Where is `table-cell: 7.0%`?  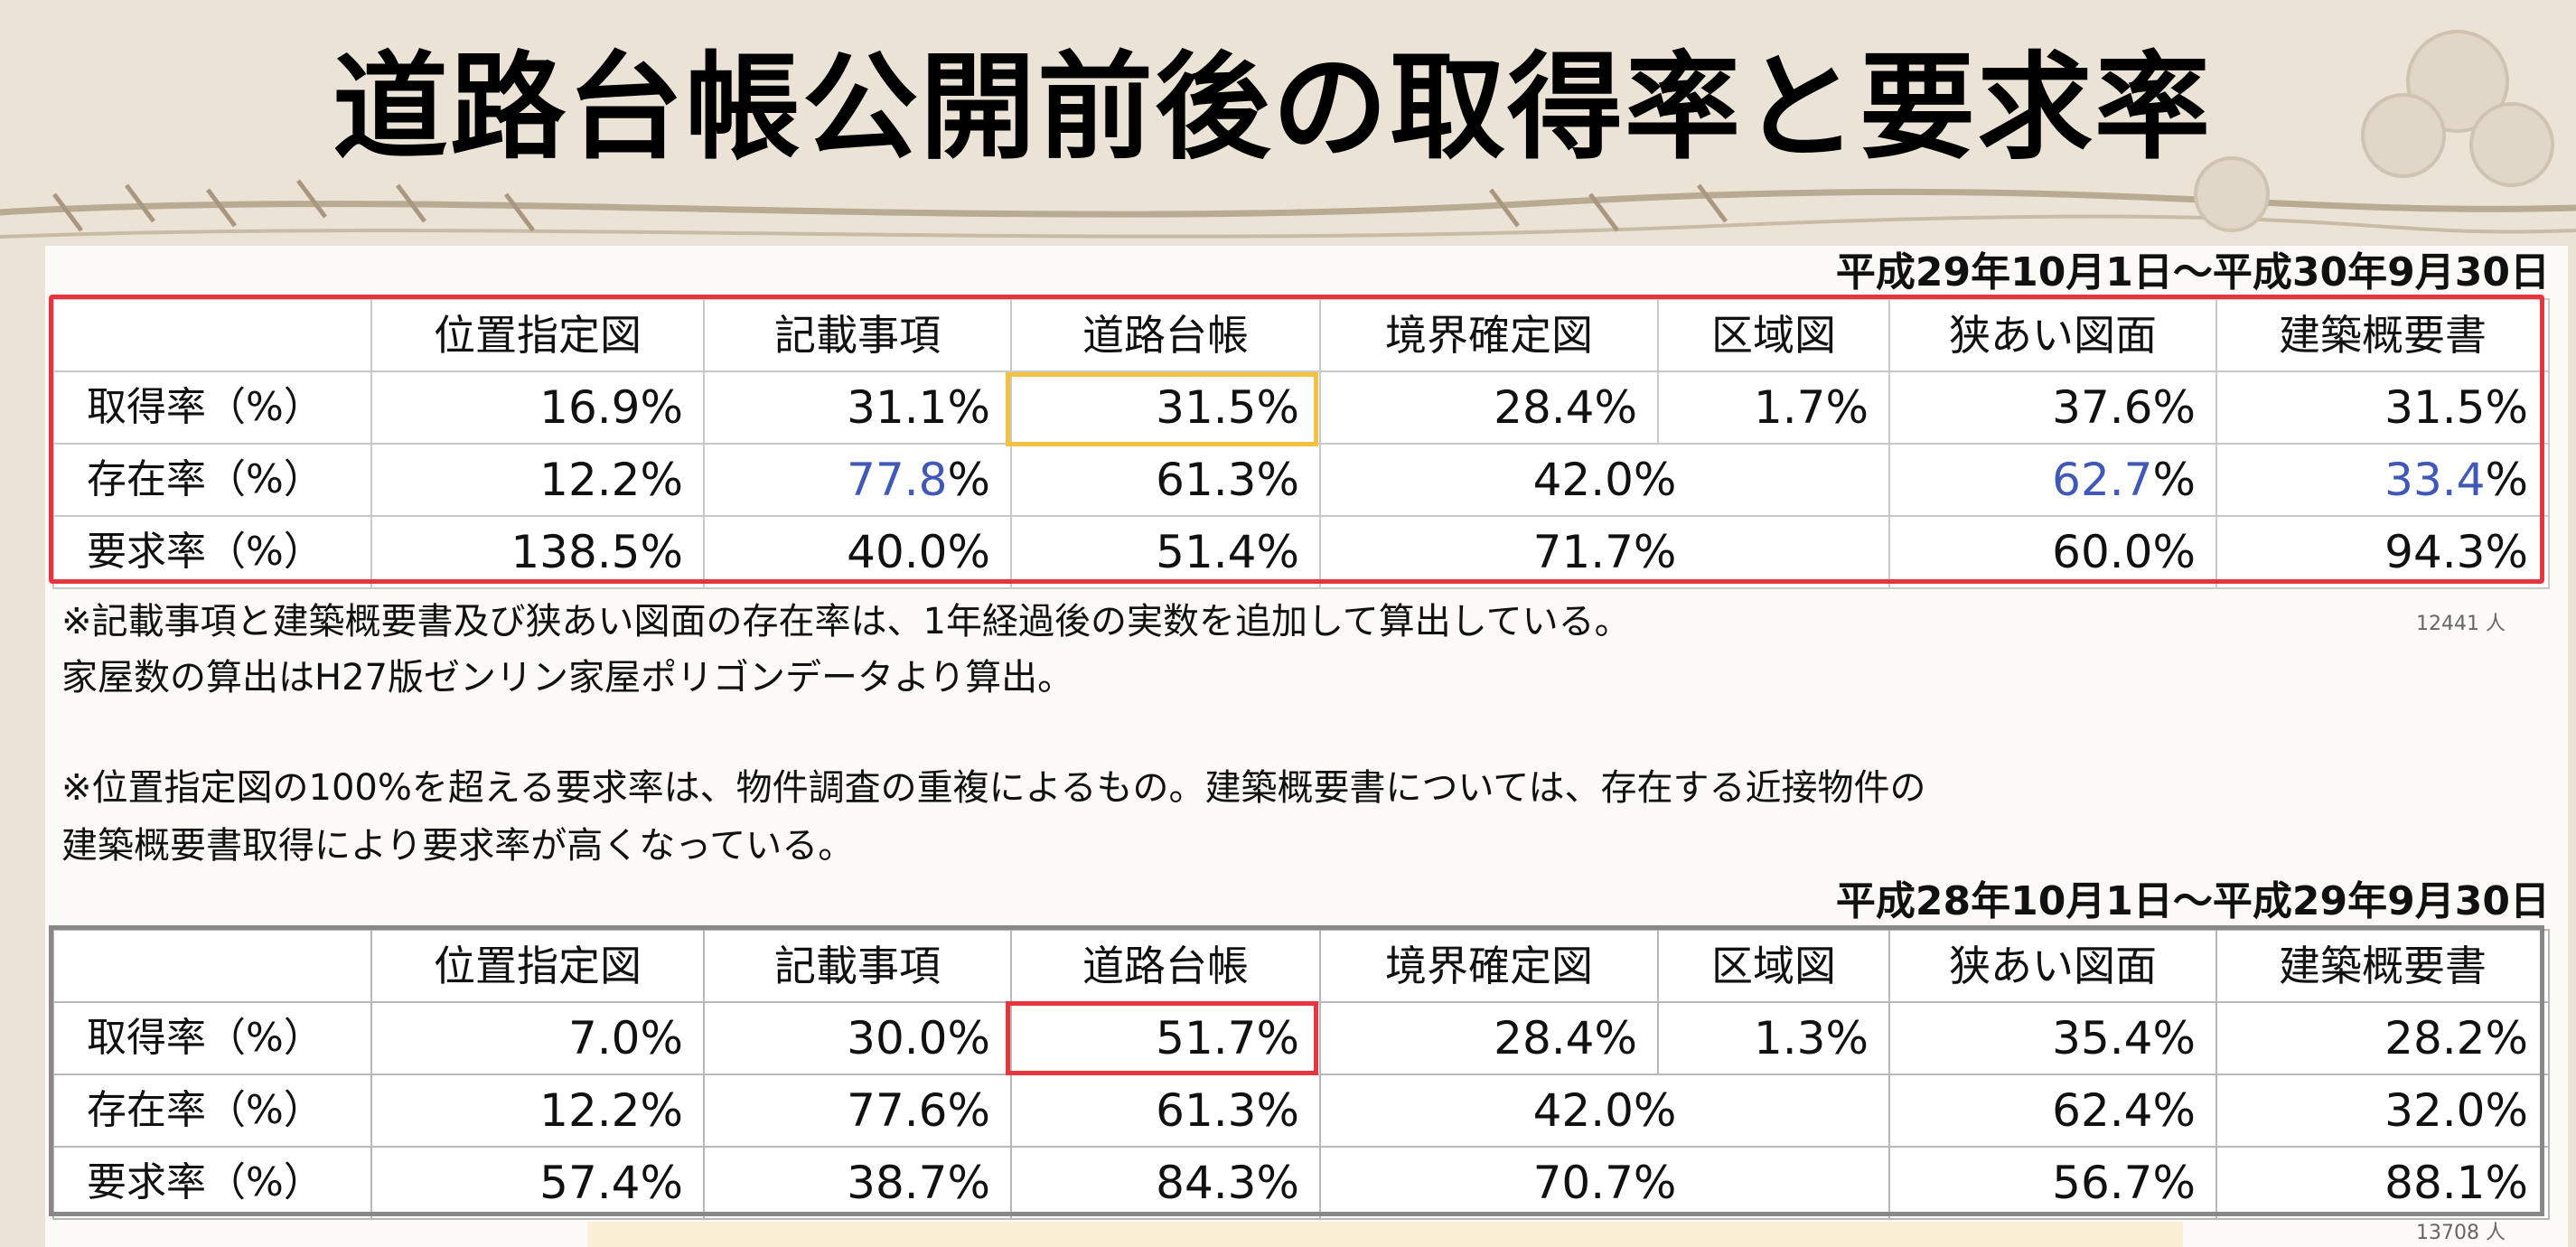 table-cell: 7.0% is located at coordinates (537, 1038).